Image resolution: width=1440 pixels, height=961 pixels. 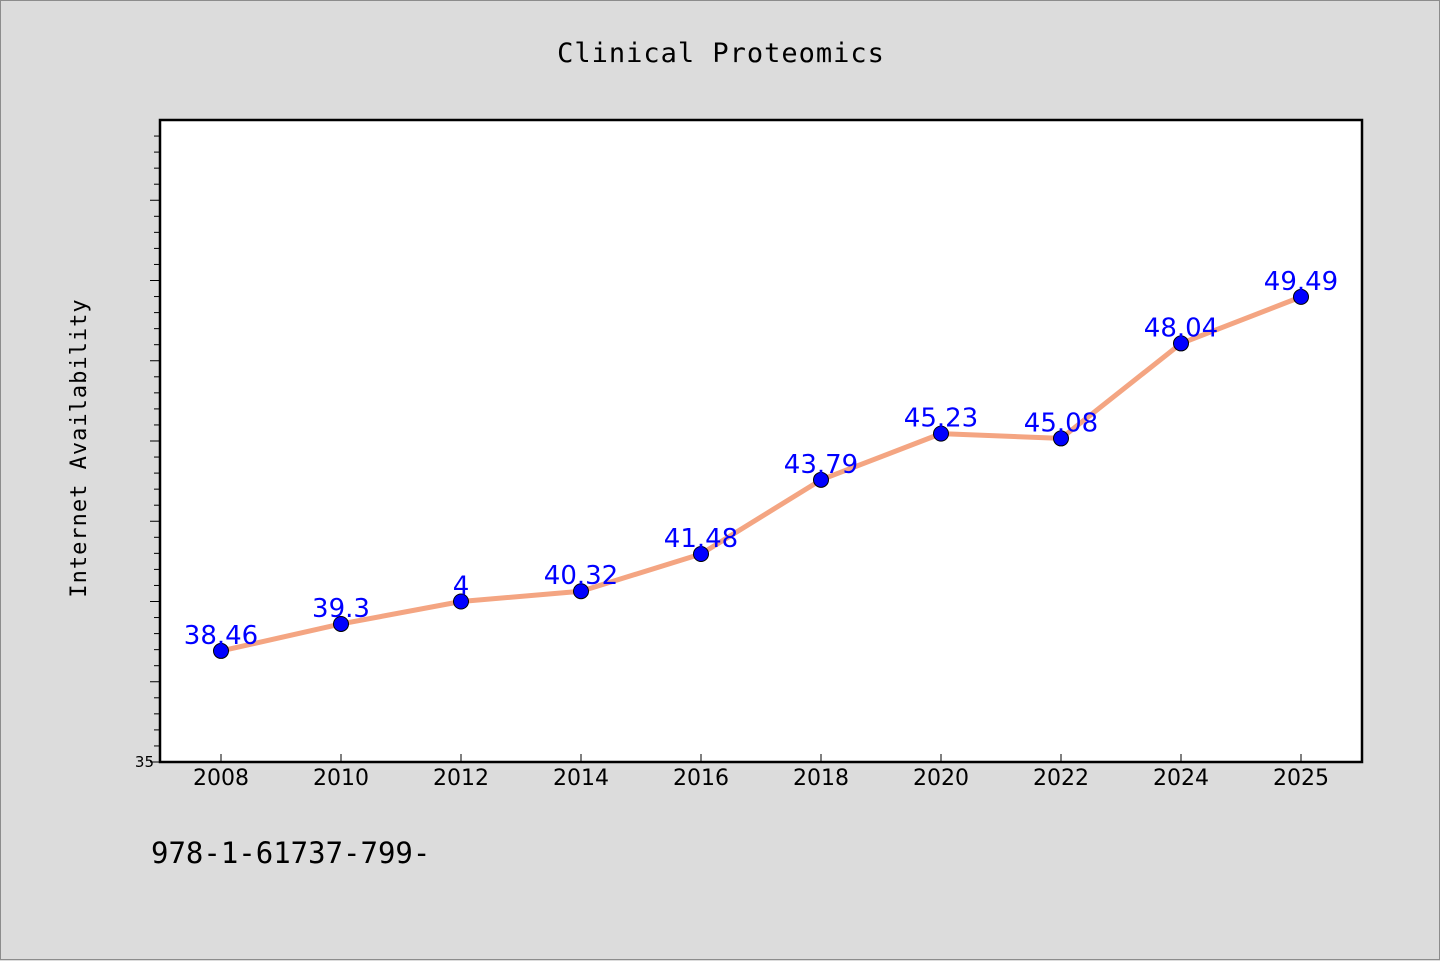 What do you see at coordinates (147, 453) in the screenshot?
I see `y-axis-ticks: 35` at bounding box center [147, 453].